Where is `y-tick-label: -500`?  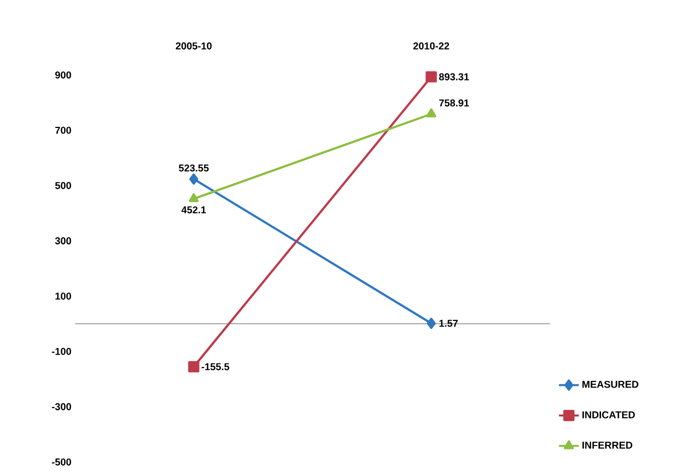 y-tick-label: -500 is located at coordinates (62, 462).